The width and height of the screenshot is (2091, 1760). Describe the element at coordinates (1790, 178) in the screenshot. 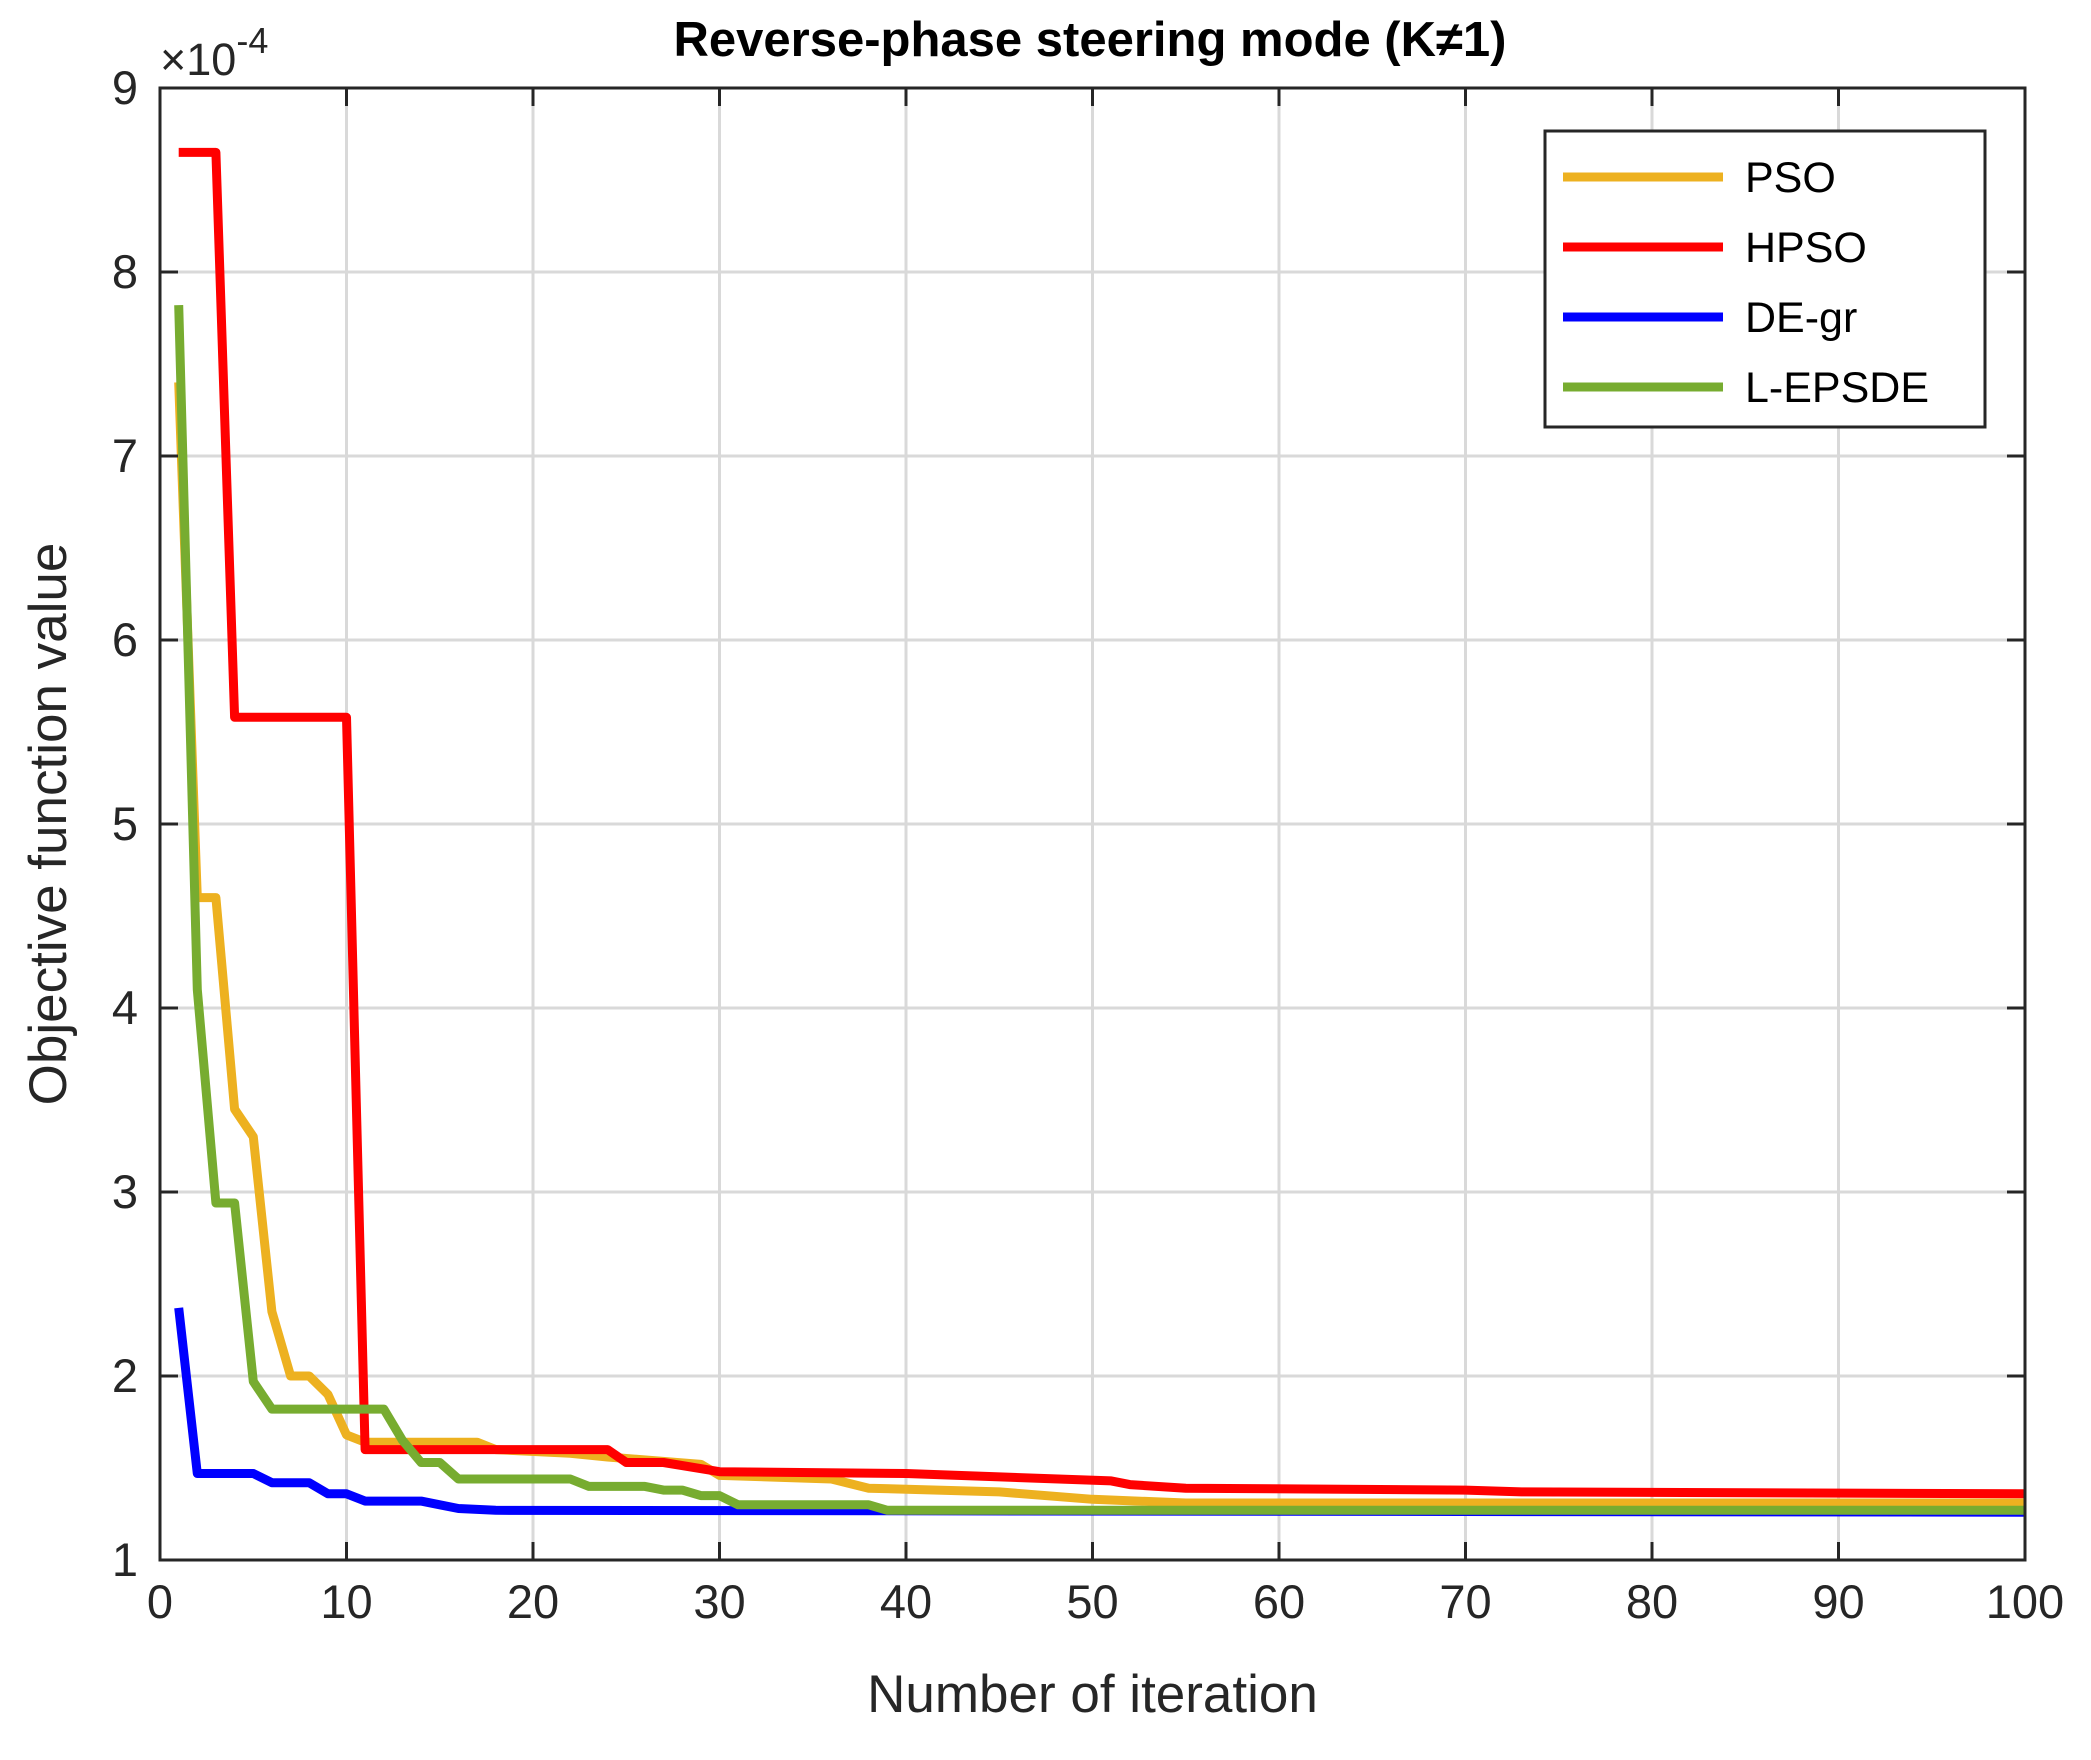

I see `legend-label-pso: PSO` at that location.